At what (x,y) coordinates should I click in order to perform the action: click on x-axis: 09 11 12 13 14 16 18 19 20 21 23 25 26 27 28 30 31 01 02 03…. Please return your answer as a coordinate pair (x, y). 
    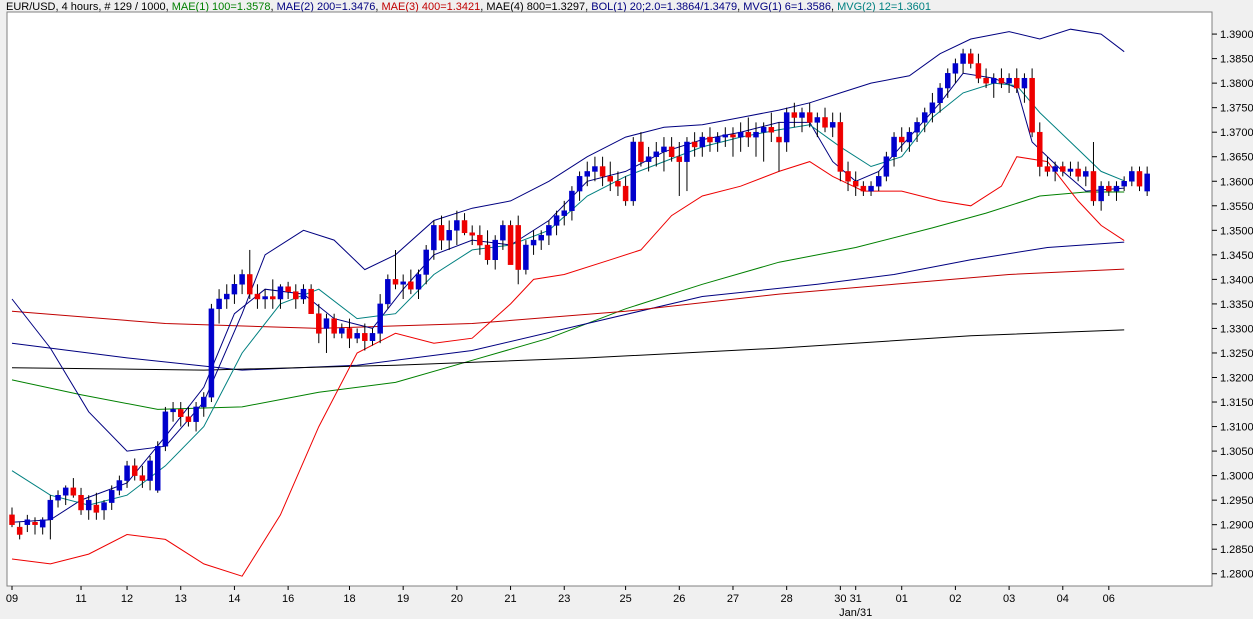
    Looking at the image, I should click on (560, 602).